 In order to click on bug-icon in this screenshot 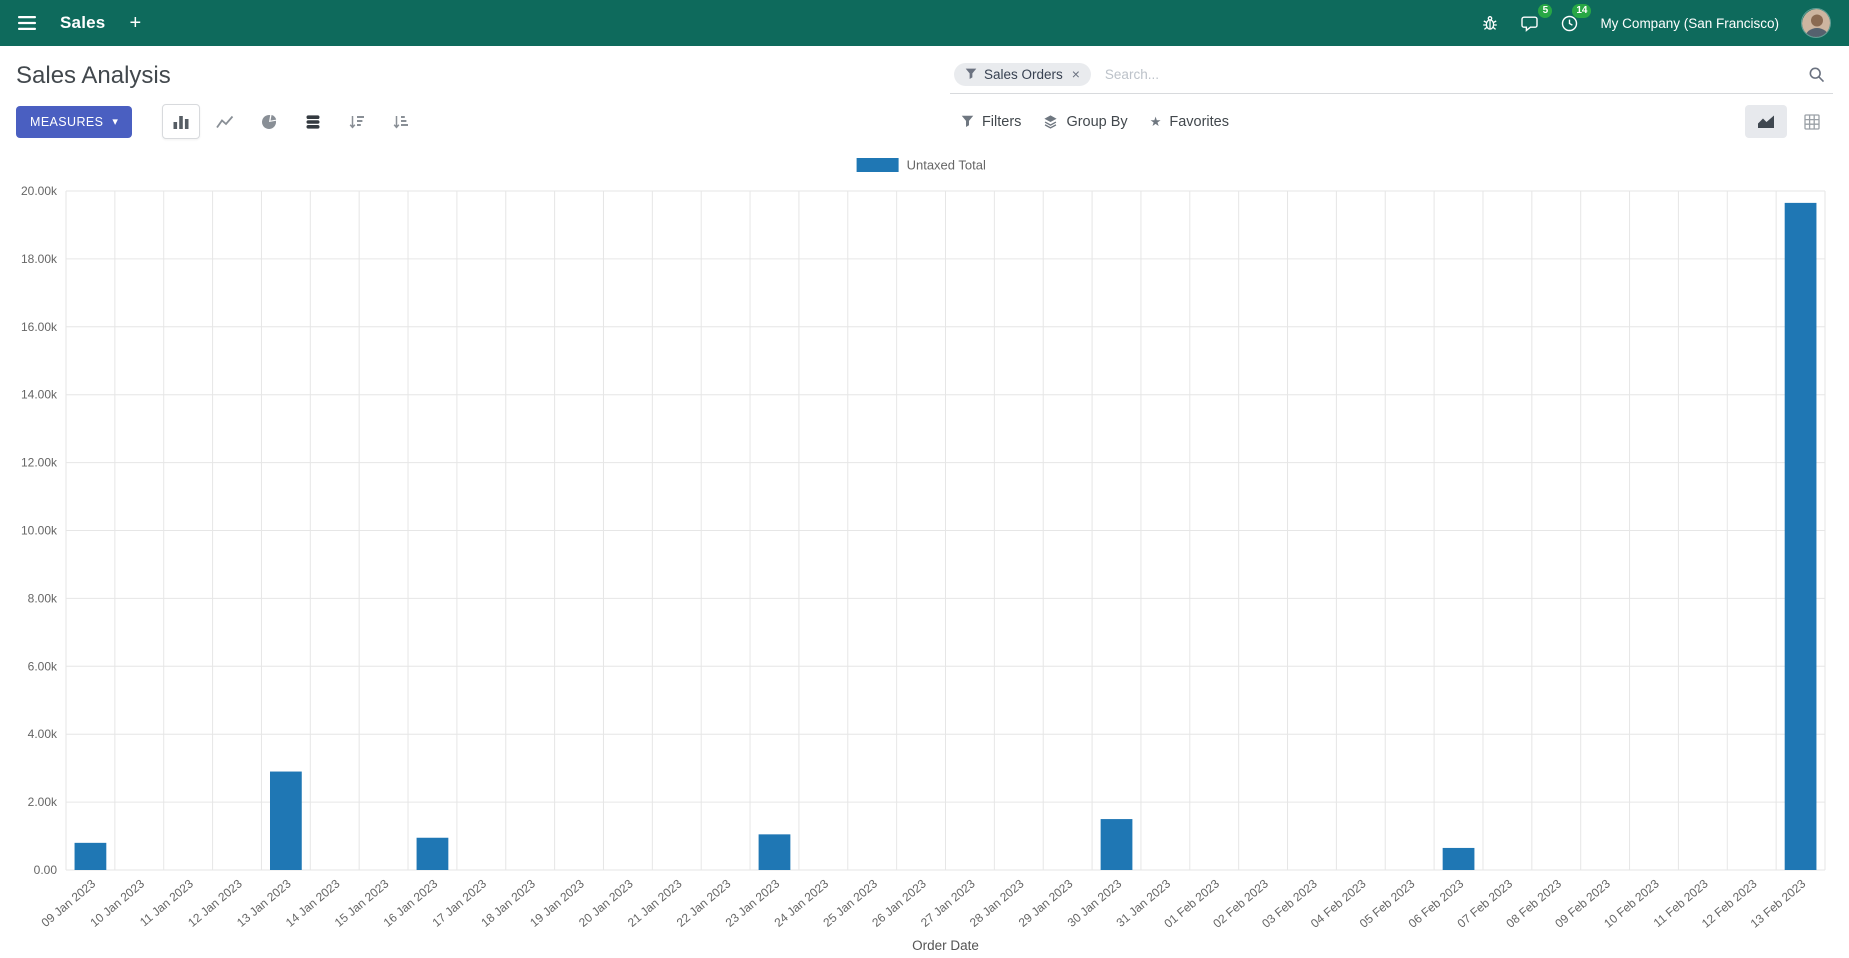, I will do `click(1490, 23)`.